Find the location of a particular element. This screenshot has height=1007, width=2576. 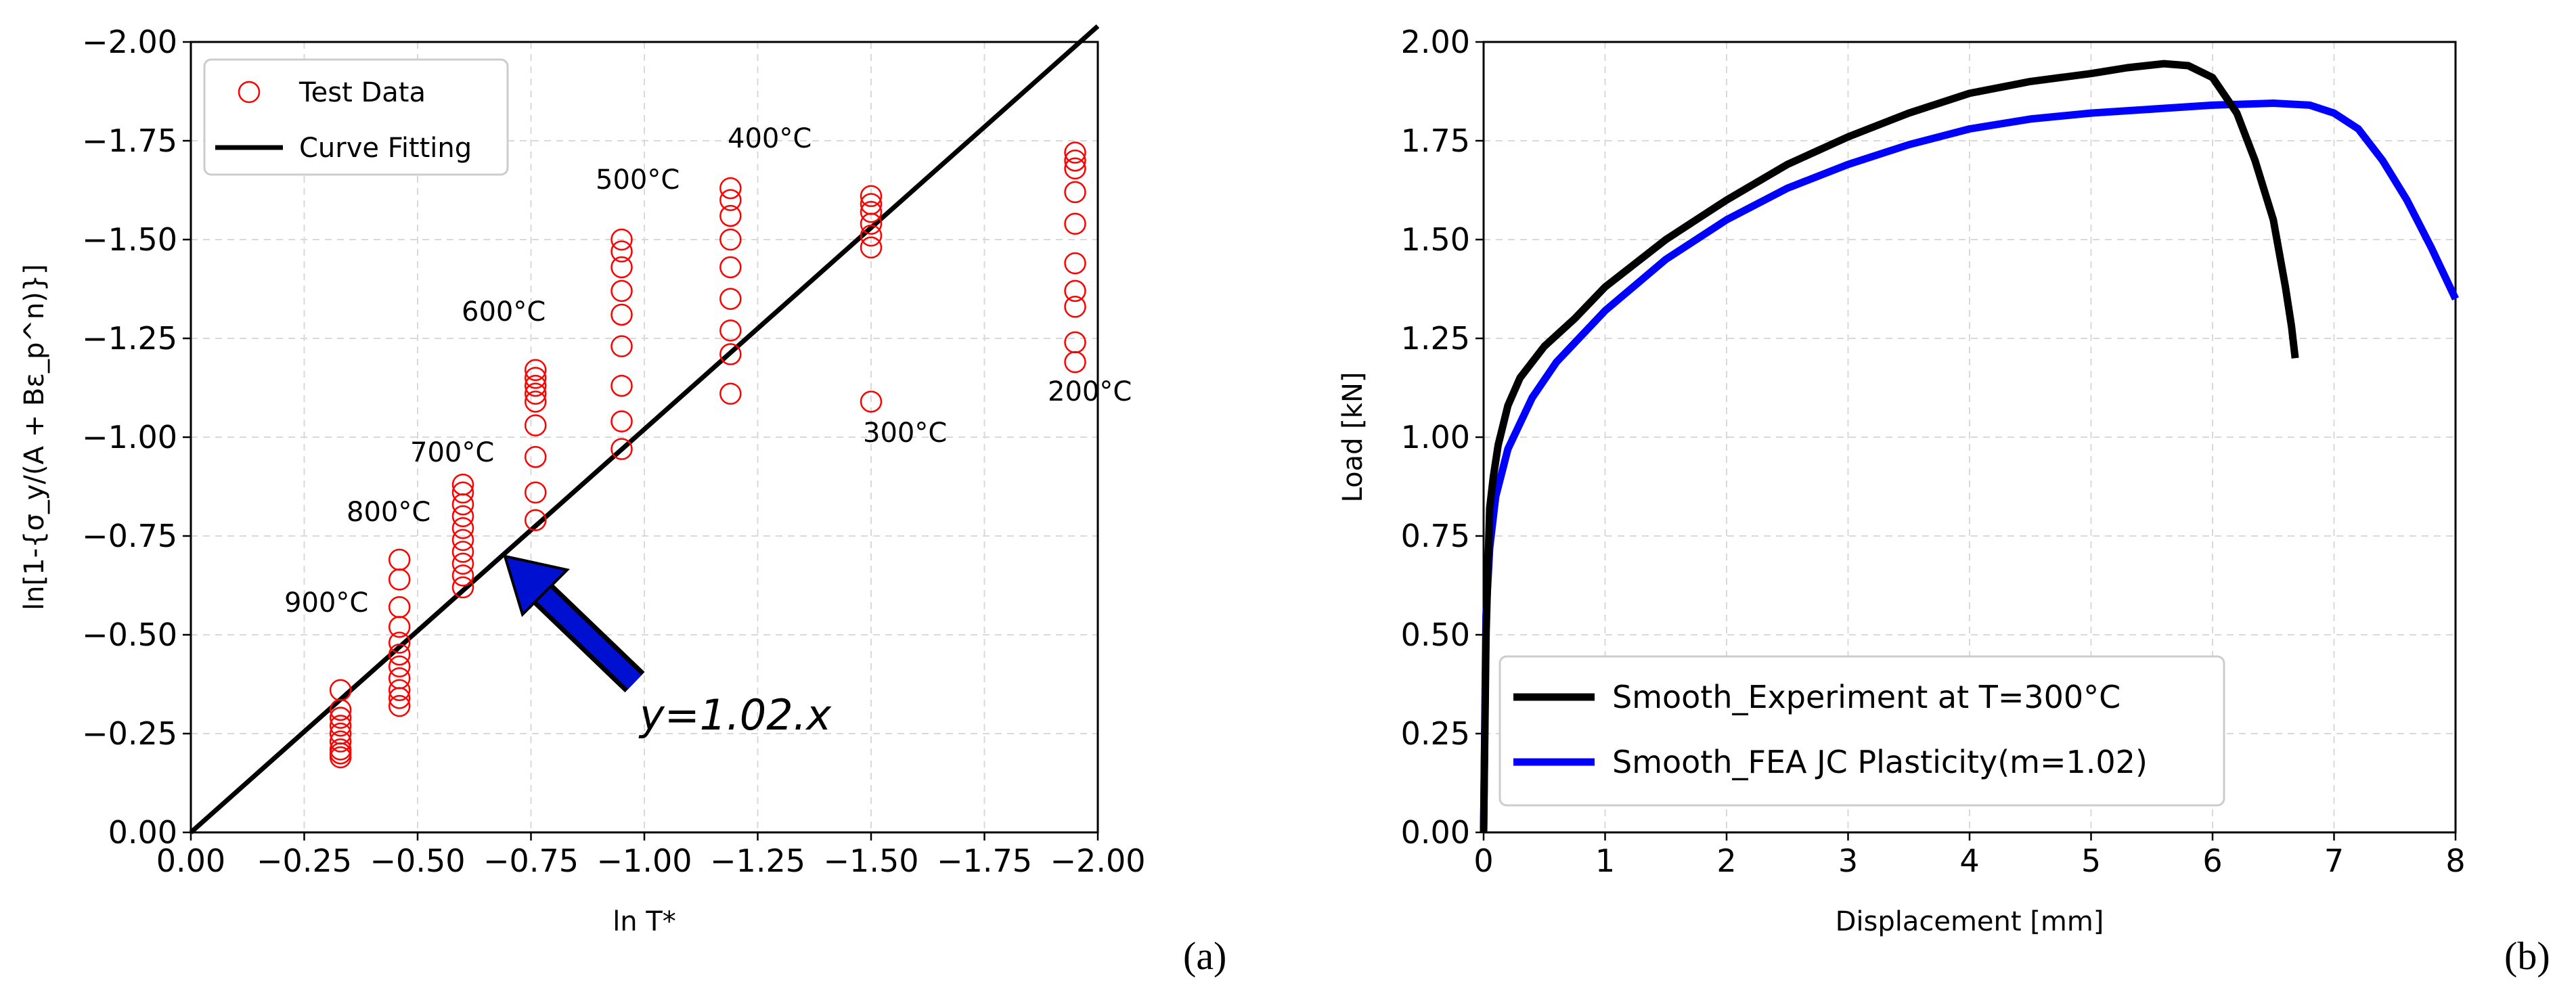

a-y-tick-label: −2.00 is located at coordinates (129, 42).